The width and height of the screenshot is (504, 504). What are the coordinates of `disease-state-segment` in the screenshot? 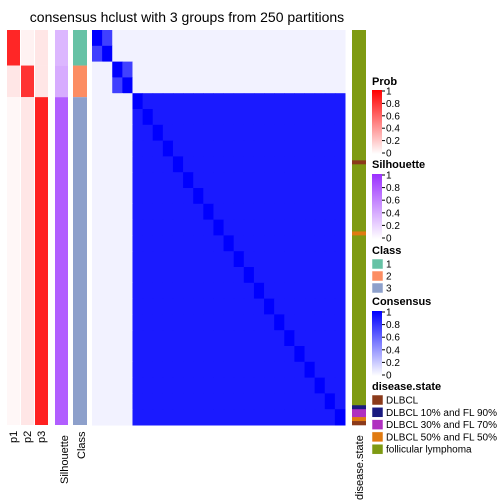 It's located at (359, 419).